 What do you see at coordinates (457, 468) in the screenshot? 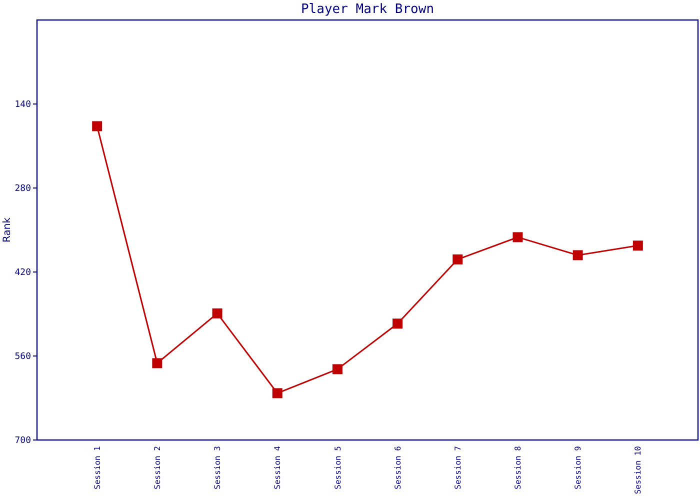
I see `x-tick-label: Session 7` at bounding box center [457, 468].